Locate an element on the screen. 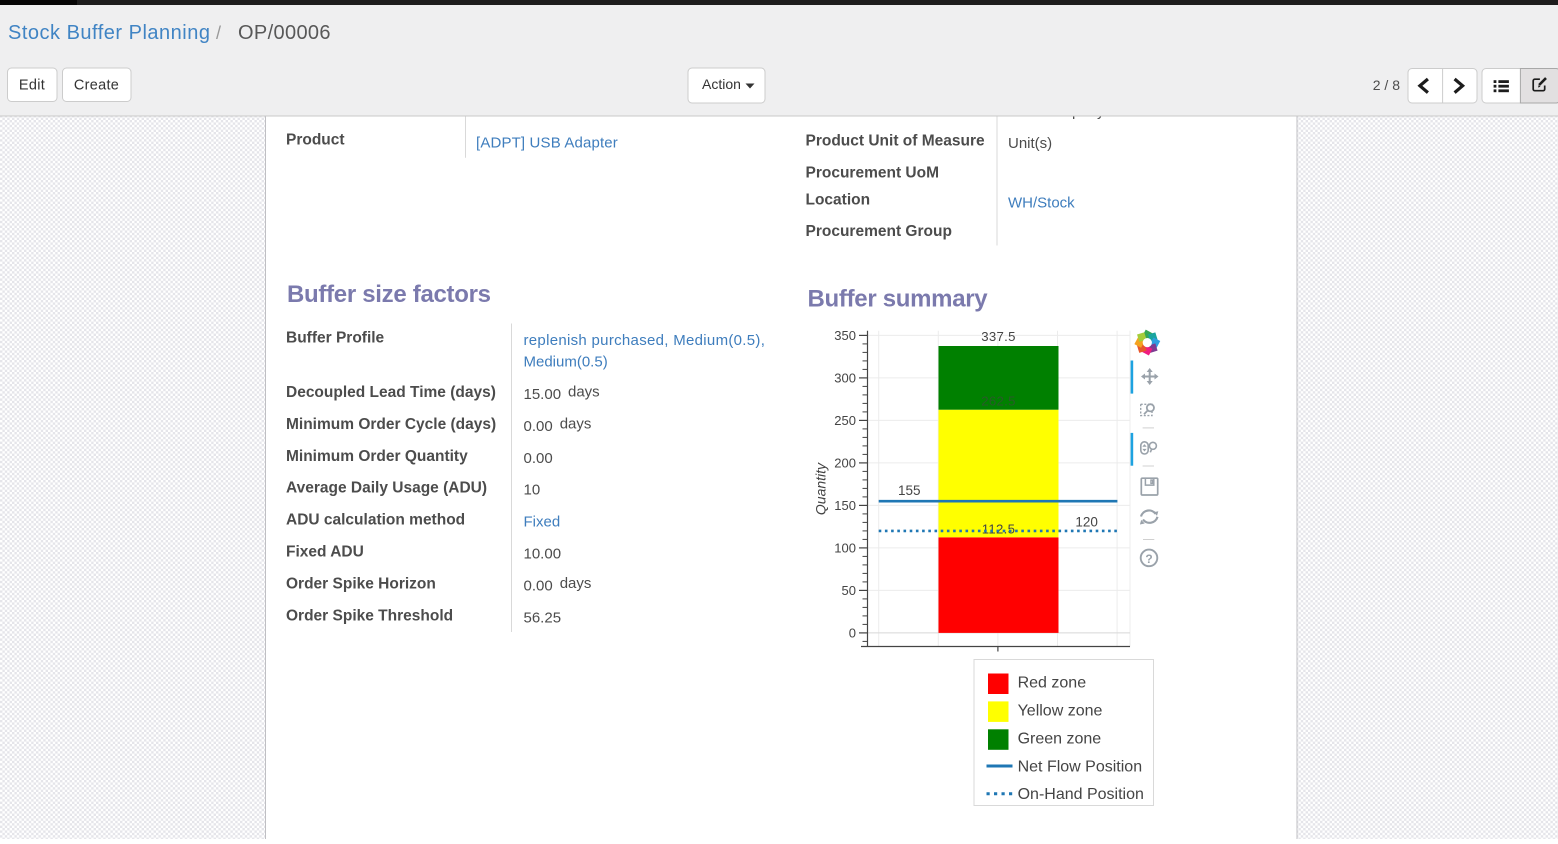 Image resolution: width=1558 pixels, height=844 pixels. svg-text: 200 is located at coordinates (845, 462).